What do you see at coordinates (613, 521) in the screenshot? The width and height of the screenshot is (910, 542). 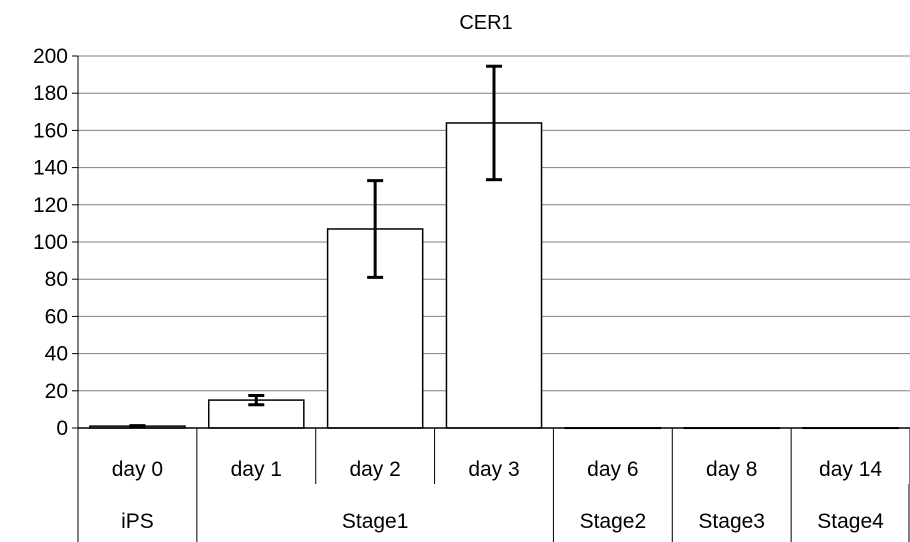 I see `group-label: Stage2` at bounding box center [613, 521].